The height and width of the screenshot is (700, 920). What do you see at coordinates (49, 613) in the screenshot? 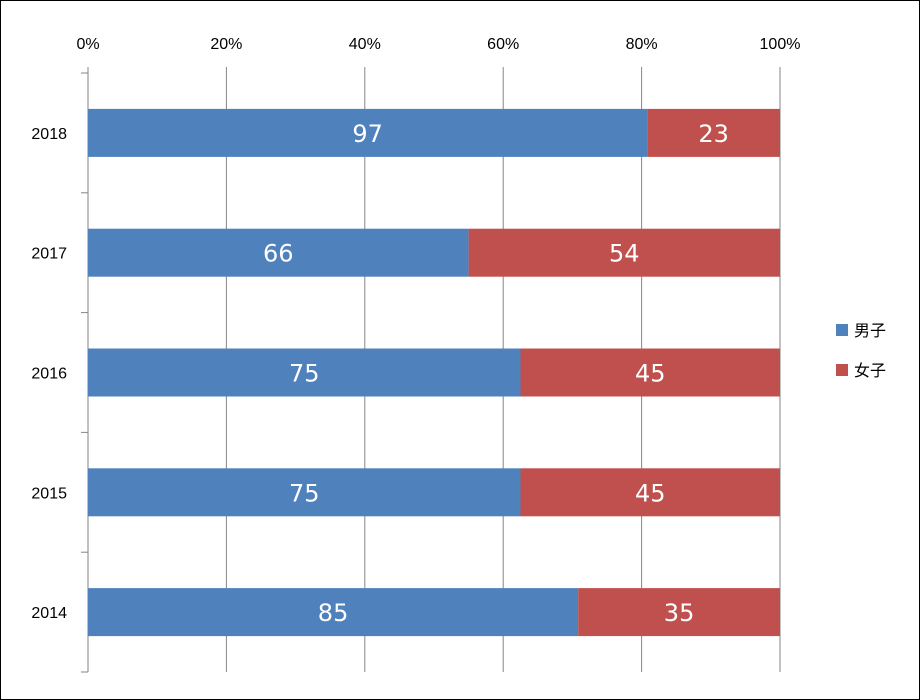
I see `y-tick-label: 2014` at bounding box center [49, 613].